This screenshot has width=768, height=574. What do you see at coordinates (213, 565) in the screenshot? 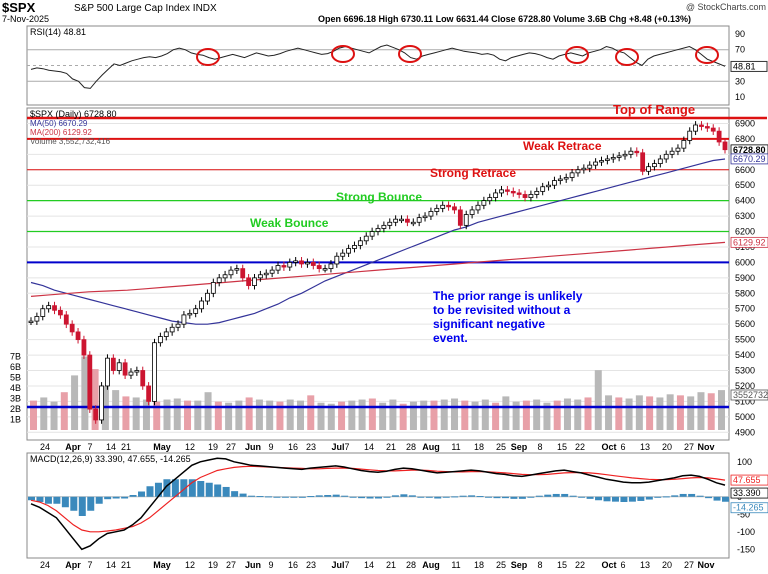
I see `x-axis-label-bottom: 19` at bounding box center [213, 565].